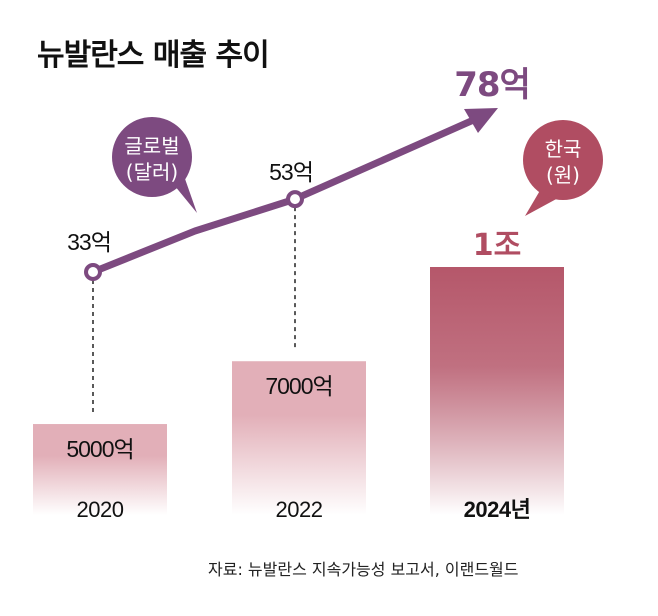 The image size is (658, 616). What do you see at coordinates (481, 120) in the screenshot?
I see `arrowhead-icon` at bounding box center [481, 120].